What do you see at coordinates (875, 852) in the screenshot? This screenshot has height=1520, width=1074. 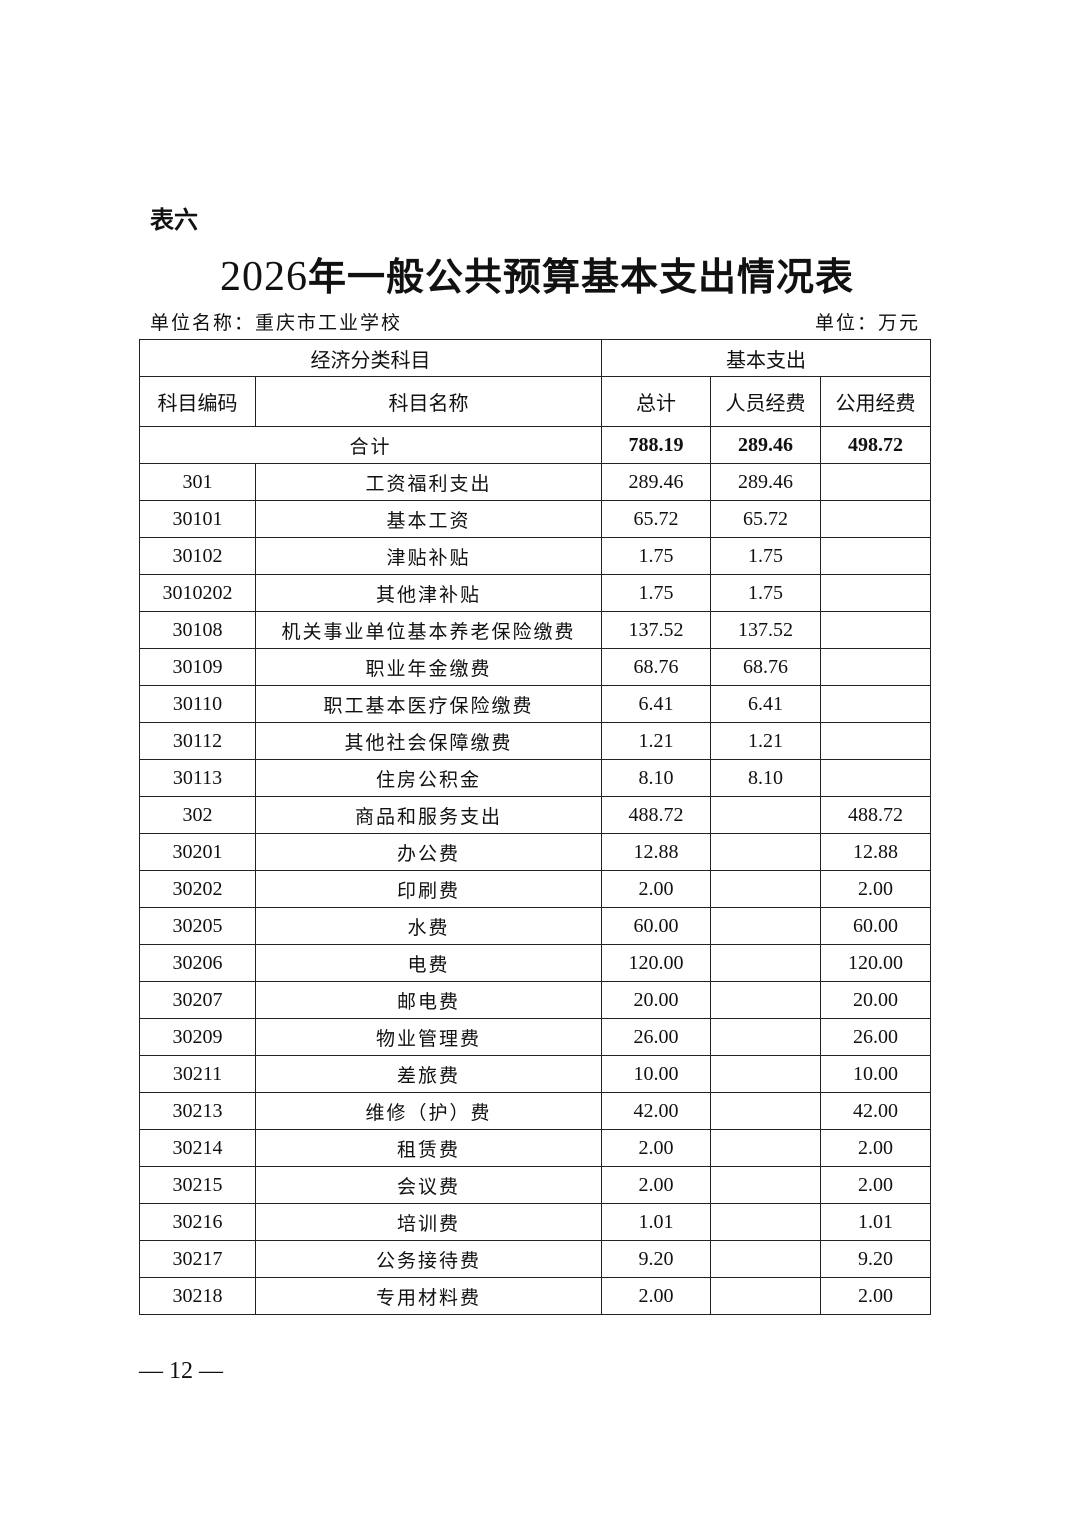 I see `cell-public: 12.88` at bounding box center [875, 852].